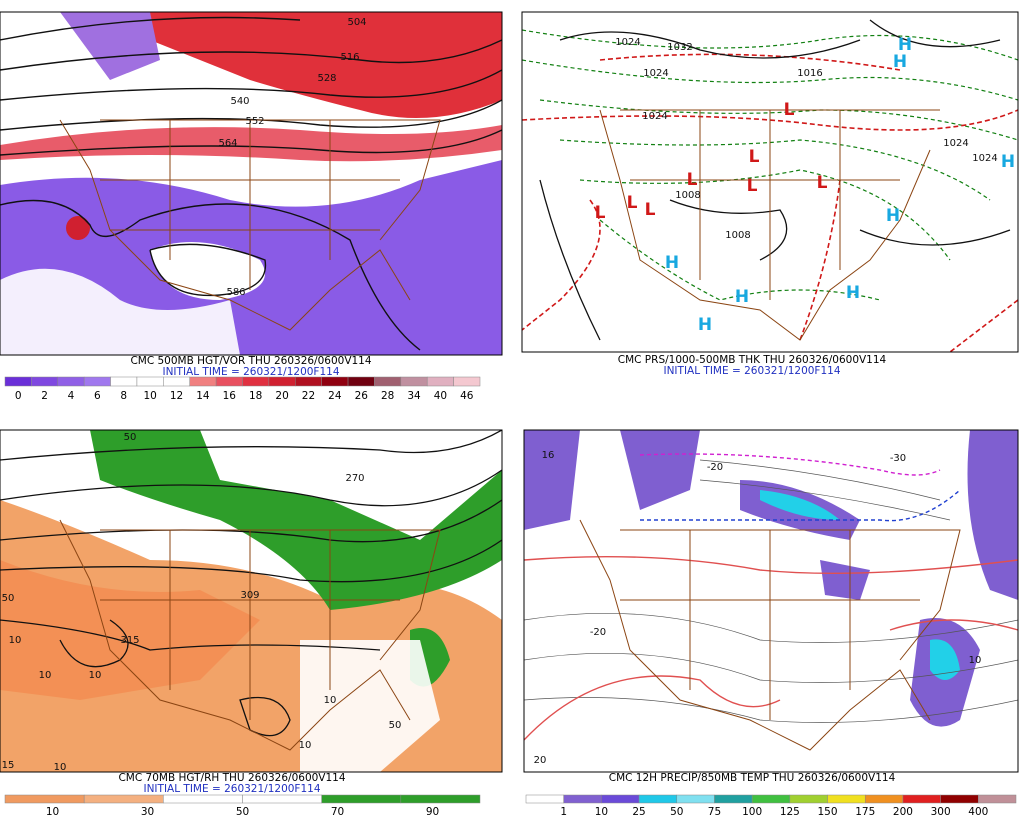  What do you see at coordinates (395, 725) in the screenshot?
I see `contour-label: 50` at bounding box center [395, 725].